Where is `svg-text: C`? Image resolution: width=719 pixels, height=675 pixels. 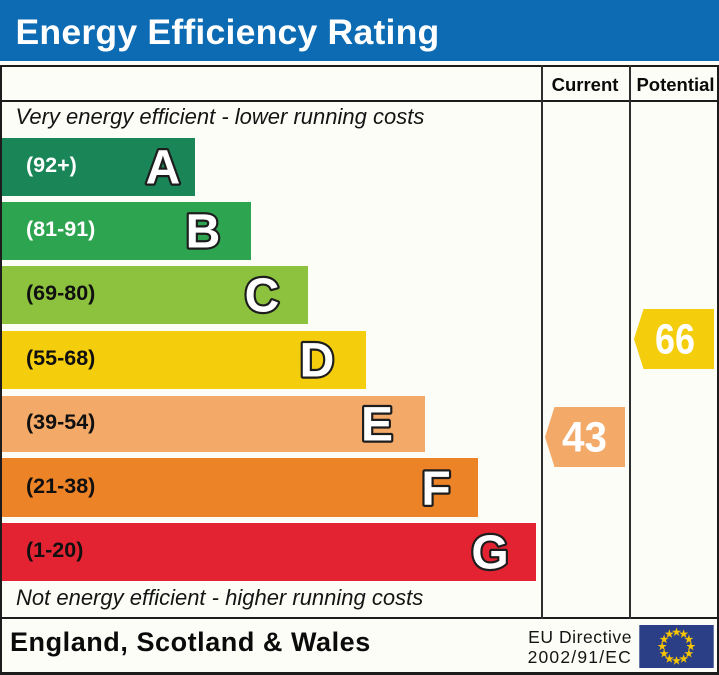
svg-text: C is located at coordinates (262, 296).